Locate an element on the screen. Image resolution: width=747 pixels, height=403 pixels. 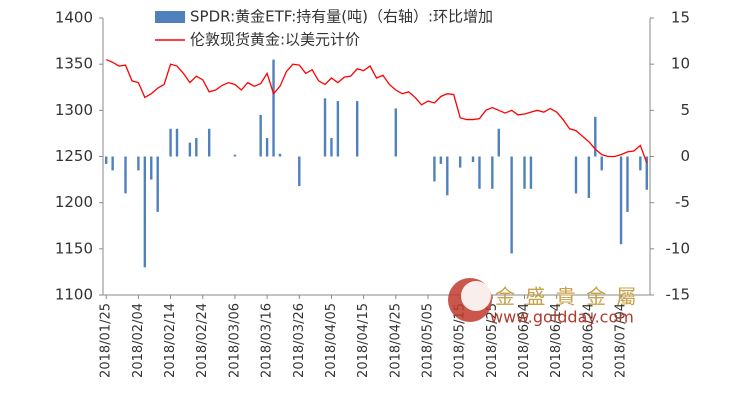
x-tick-label: 2018/04/25 is located at coordinates (395, 340).